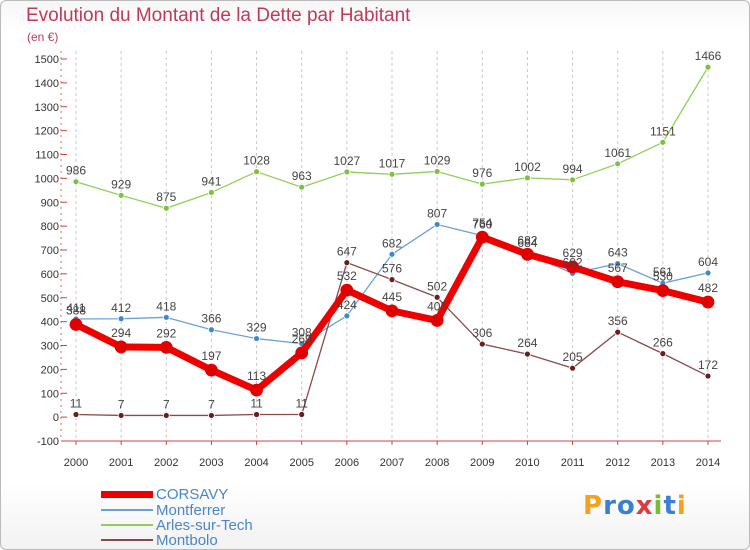  Describe the element at coordinates (166, 463) in the screenshot. I see `x-tick-label: 2002` at that location.